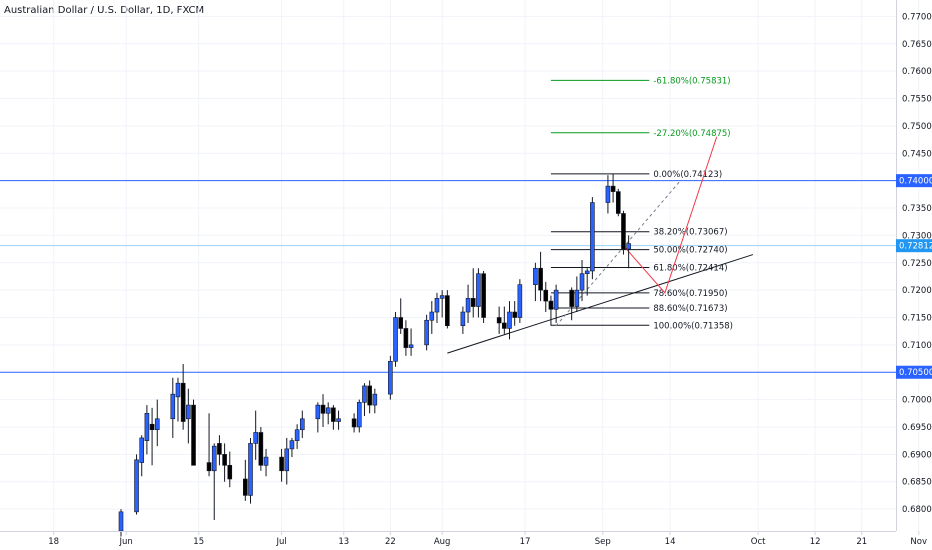 This screenshot has width=932, height=550. I want to click on fib-level-label: 61.80%(0.72414), so click(690, 268).